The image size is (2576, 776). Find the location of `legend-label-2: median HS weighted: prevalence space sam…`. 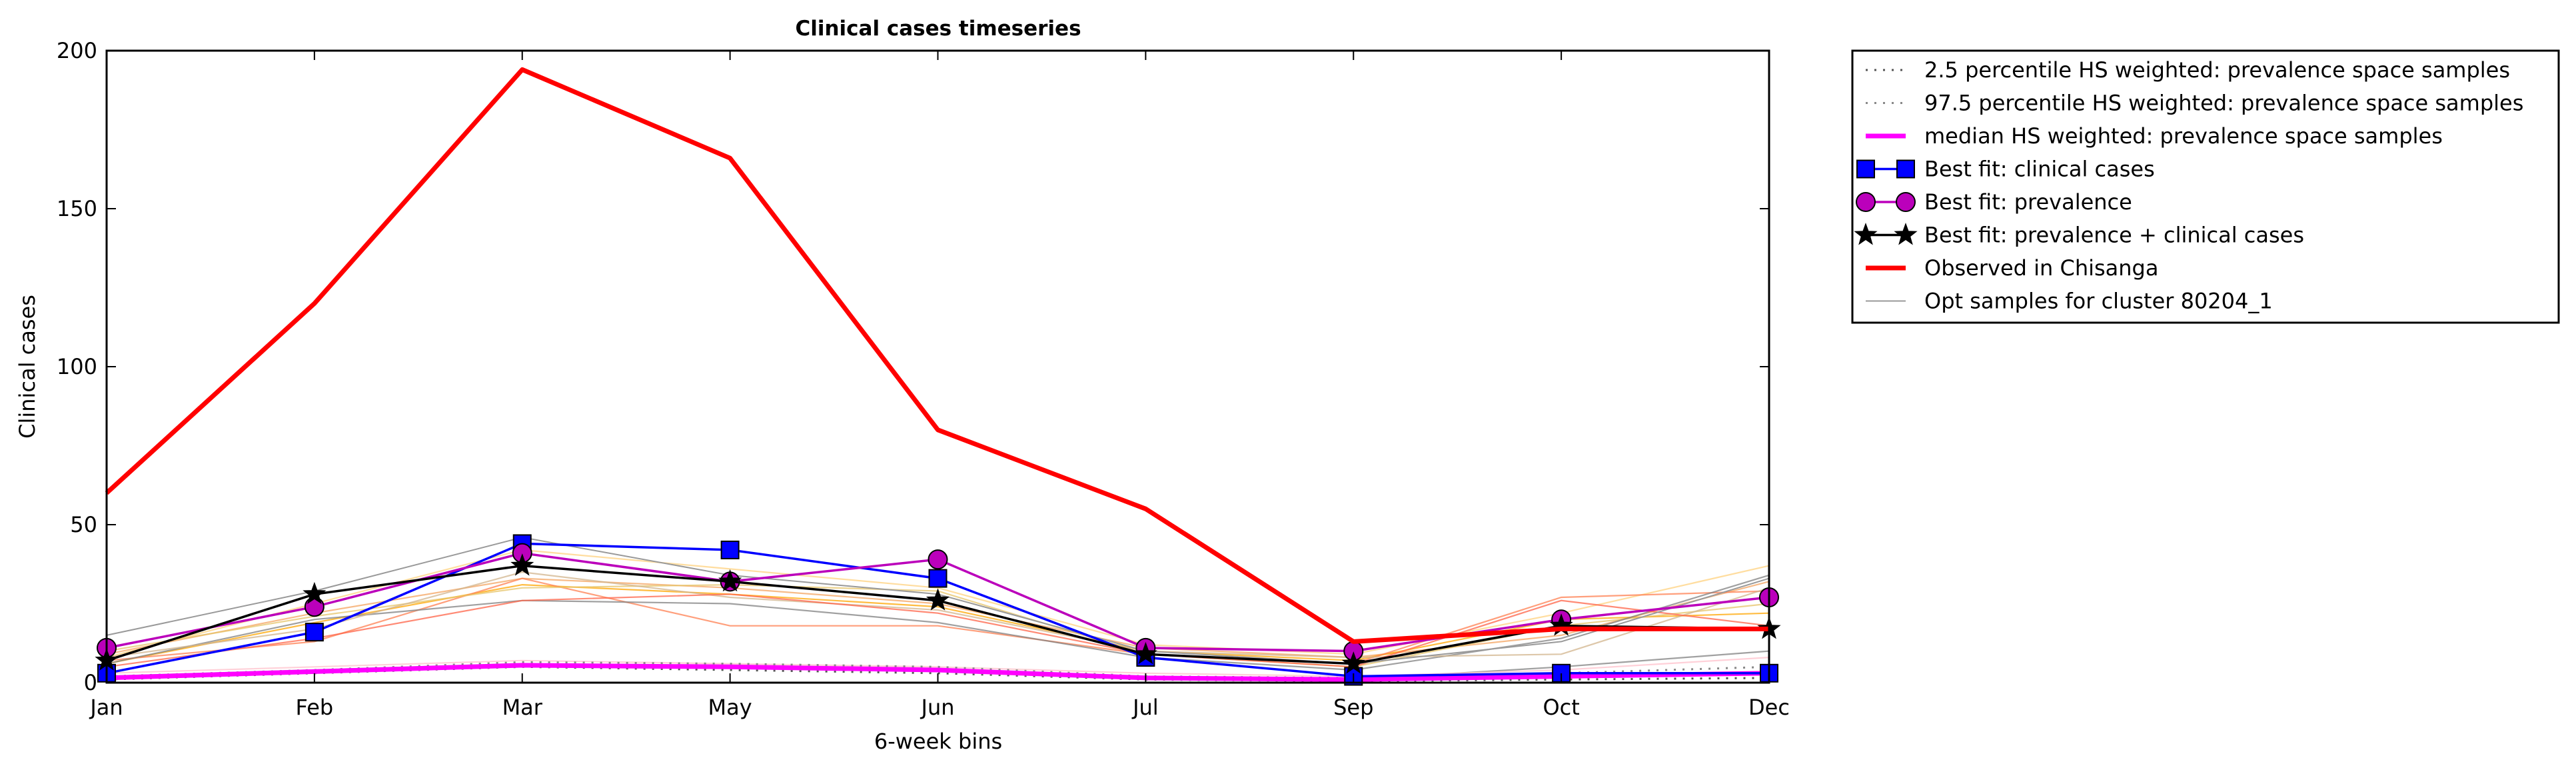

legend-label-2: median HS weighted: prevalence space sam… is located at coordinates (2183, 136).